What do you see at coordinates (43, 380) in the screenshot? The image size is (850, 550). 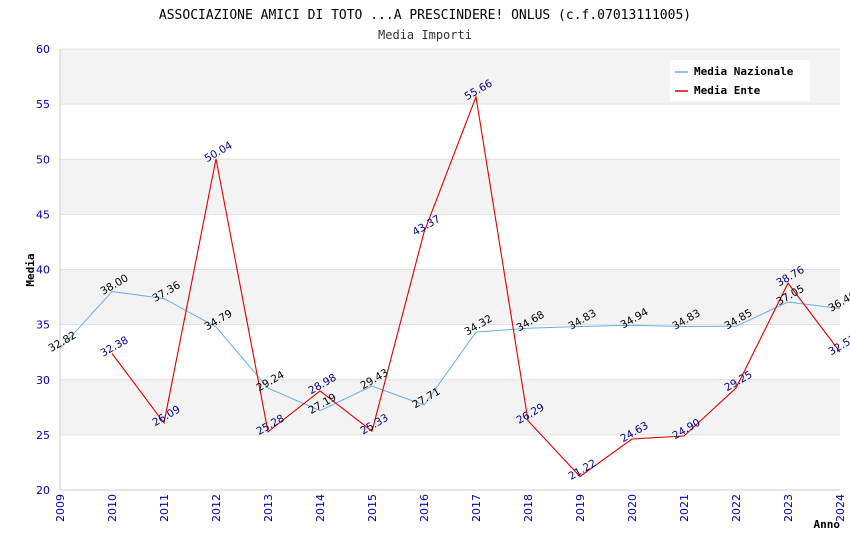 I see `y-tick-label: 30` at bounding box center [43, 380].